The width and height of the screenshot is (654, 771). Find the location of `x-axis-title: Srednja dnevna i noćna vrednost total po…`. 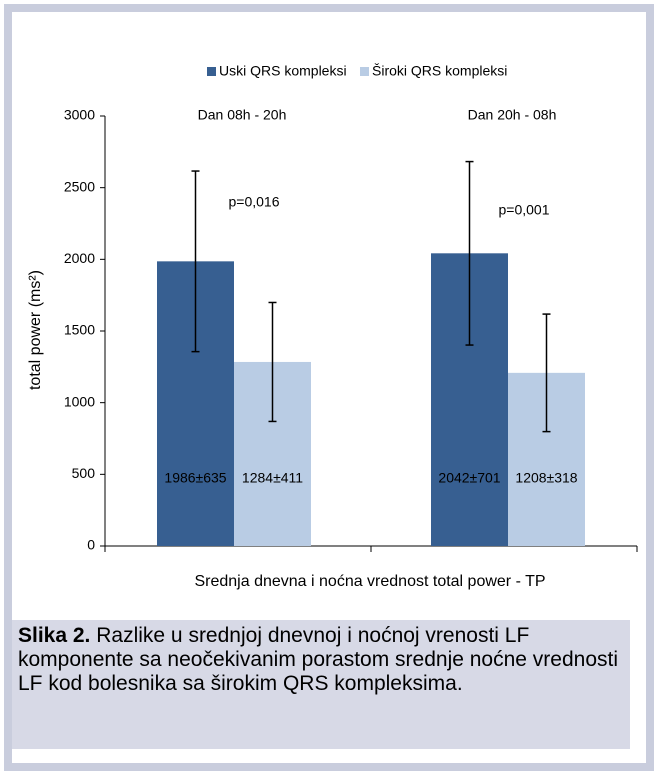

x-axis-title: Srednja dnevna i noćna vrednost total po… is located at coordinates (369, 581).